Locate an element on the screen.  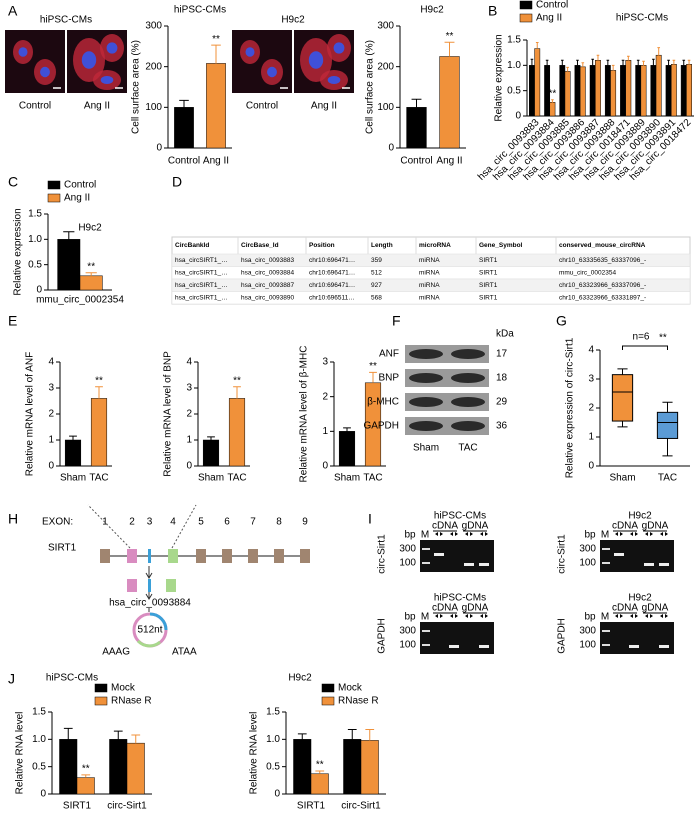
image-label: Control is located at coordinates (262, 106).